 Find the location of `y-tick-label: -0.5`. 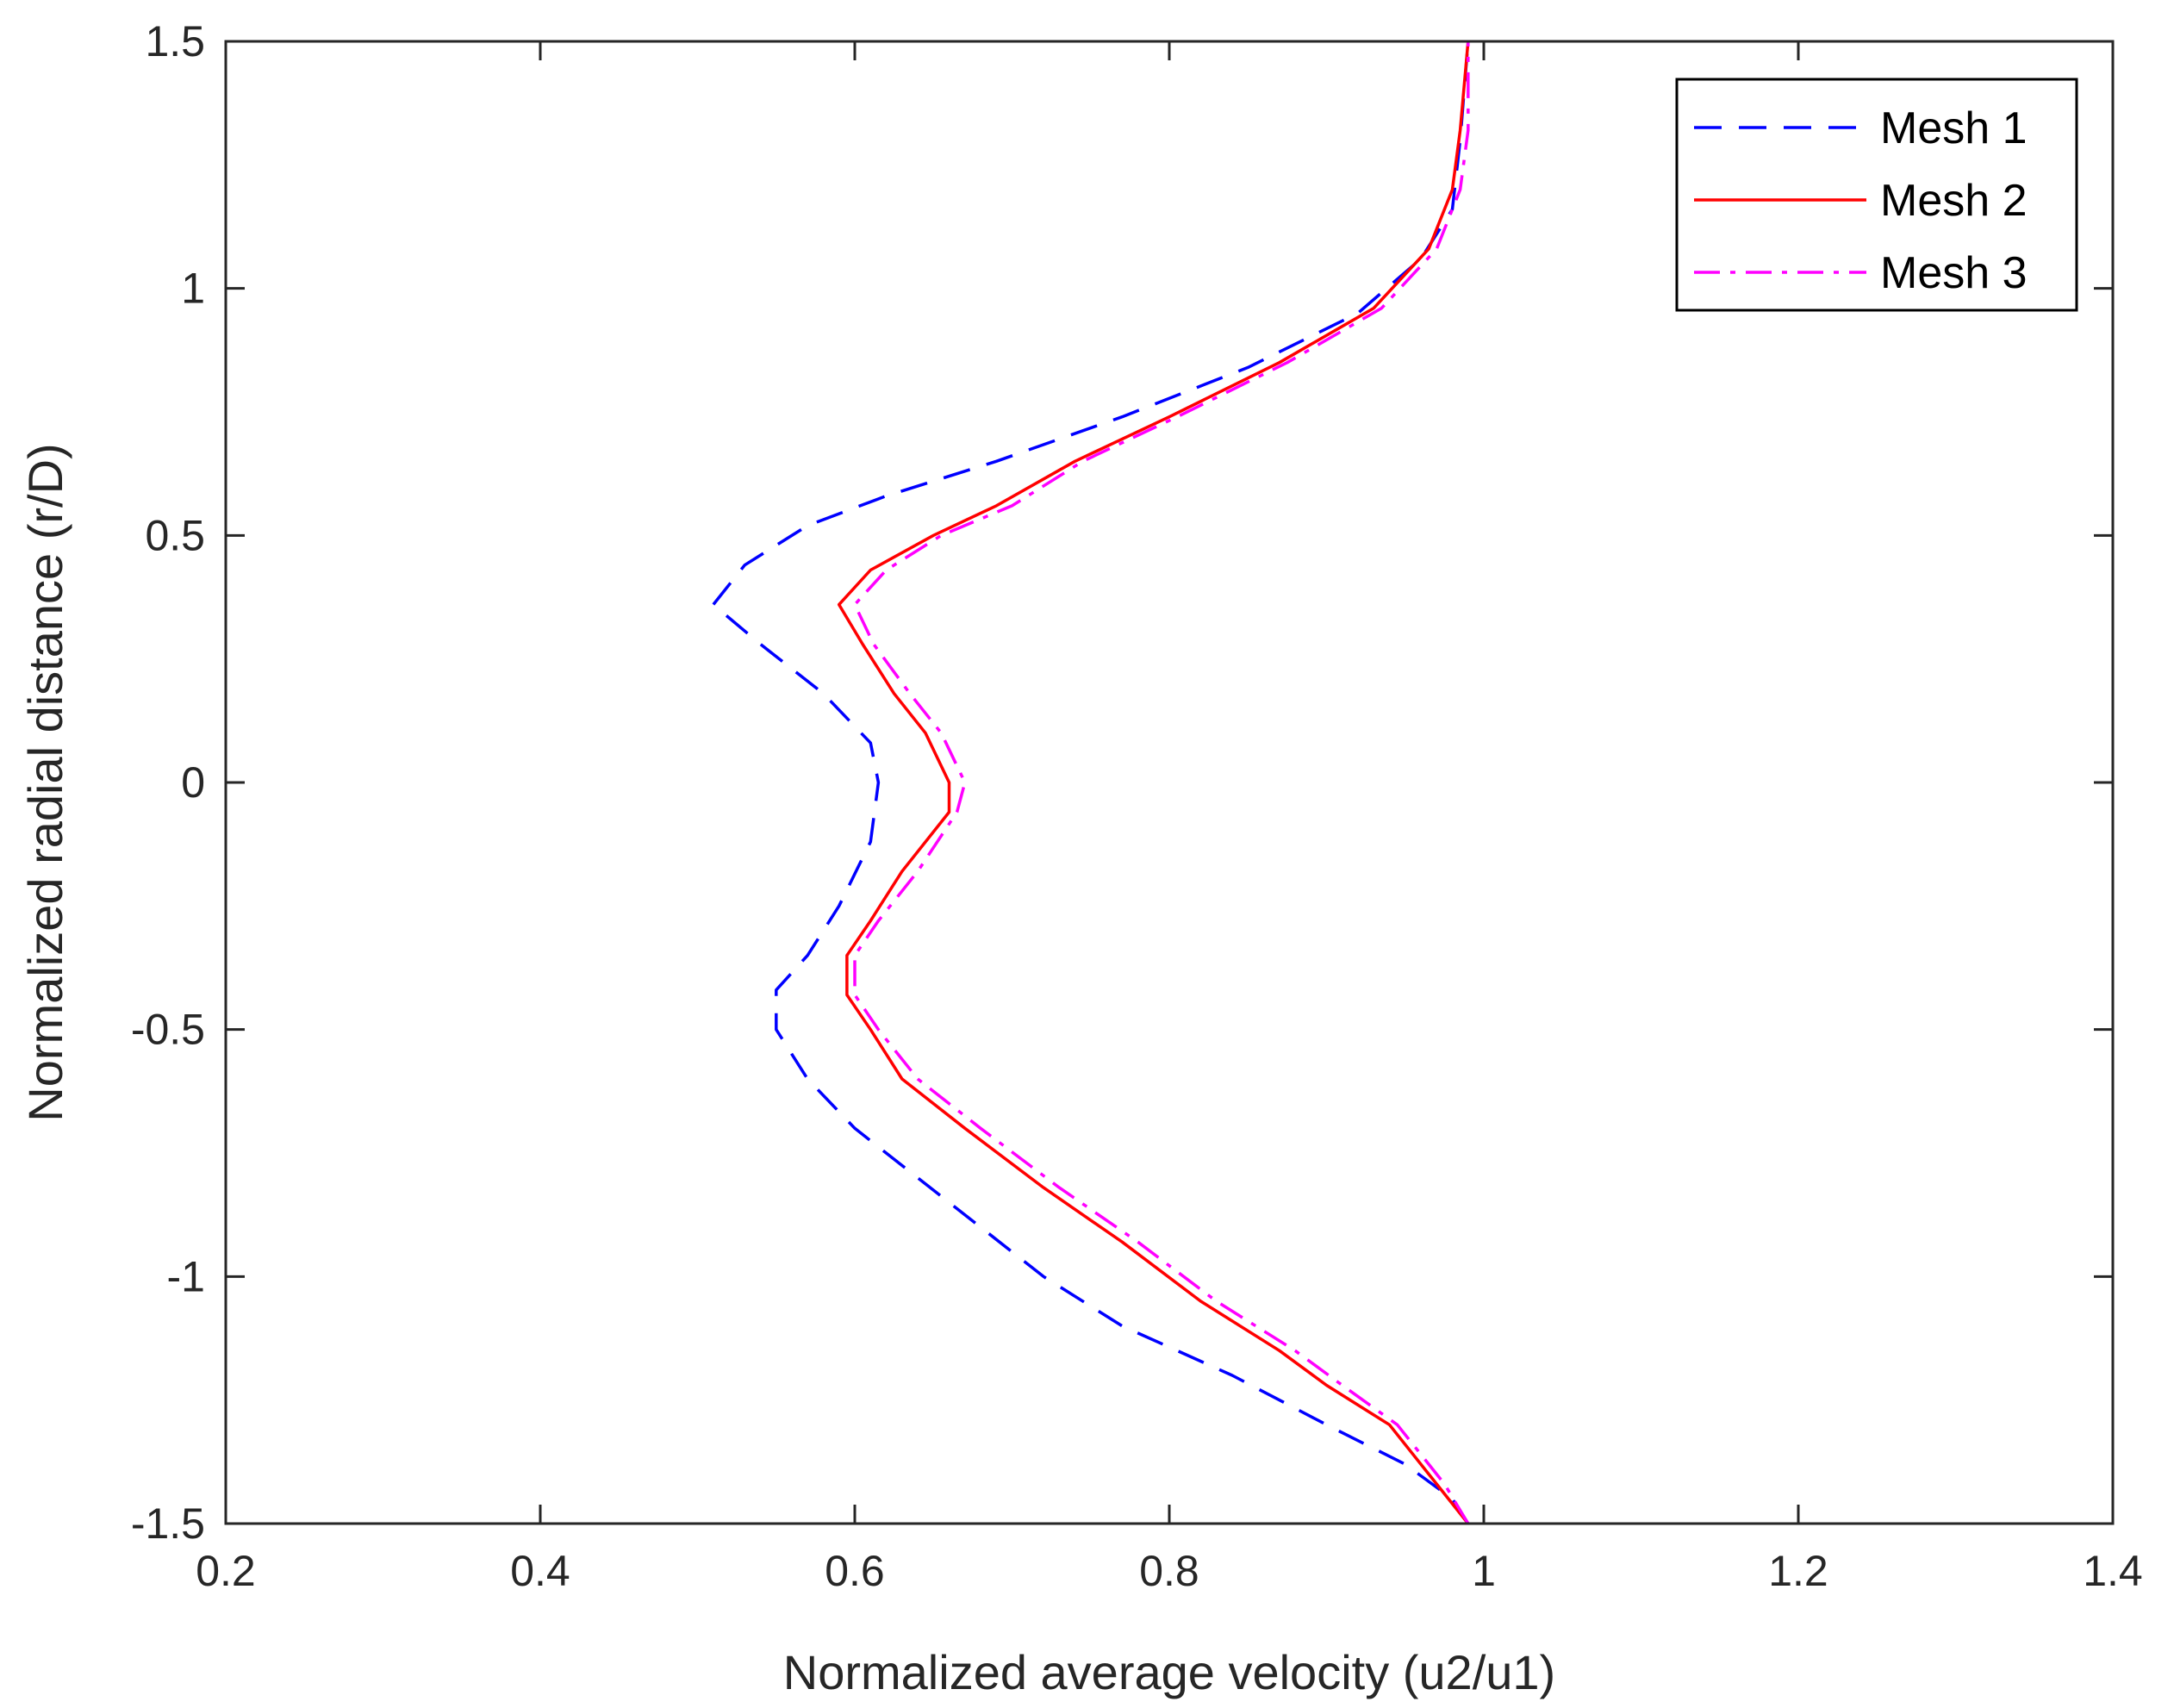

y-tick-label: -0.5 is located at coordinates (168, 1030).